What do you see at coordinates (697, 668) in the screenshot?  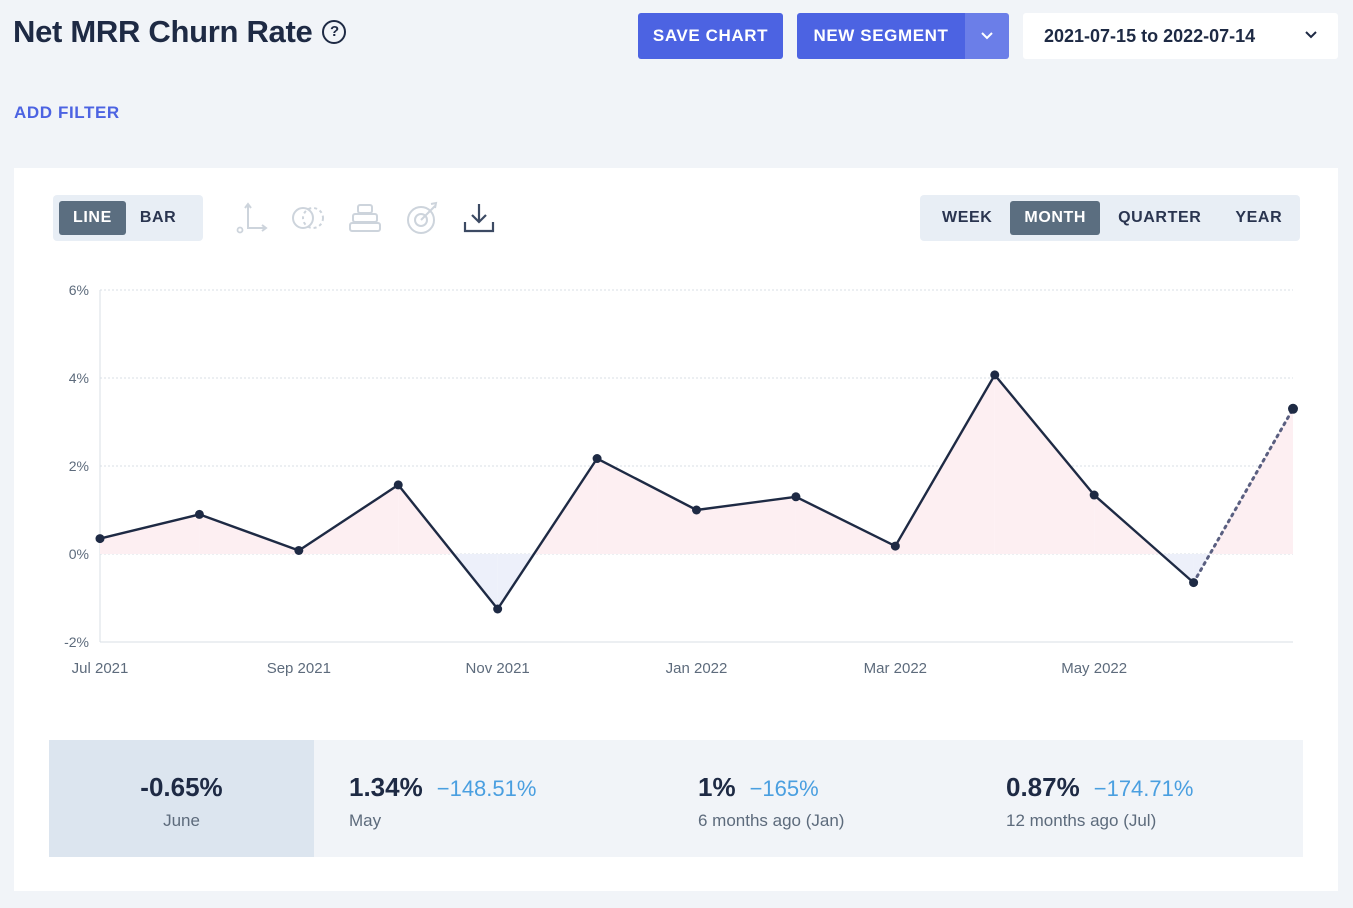 I see `x-tick-label: Jan 2022` at bounding box center [697, 668].